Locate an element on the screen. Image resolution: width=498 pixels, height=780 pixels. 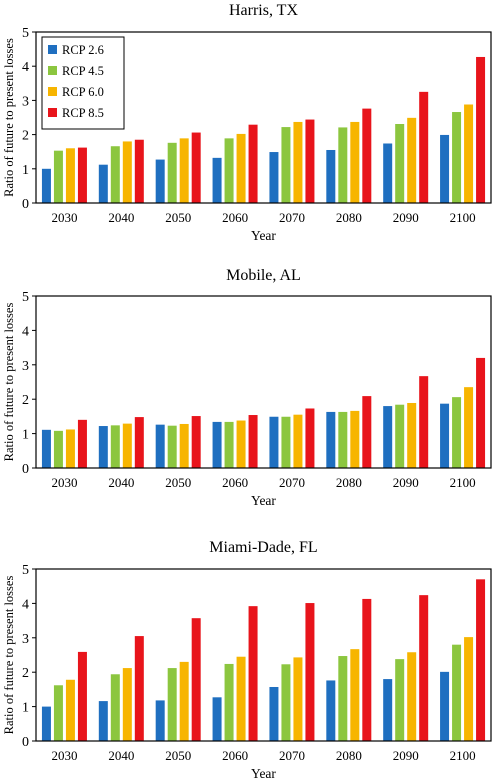
bar-rcp-6-0-2080 is located at coordinates (355, 162).